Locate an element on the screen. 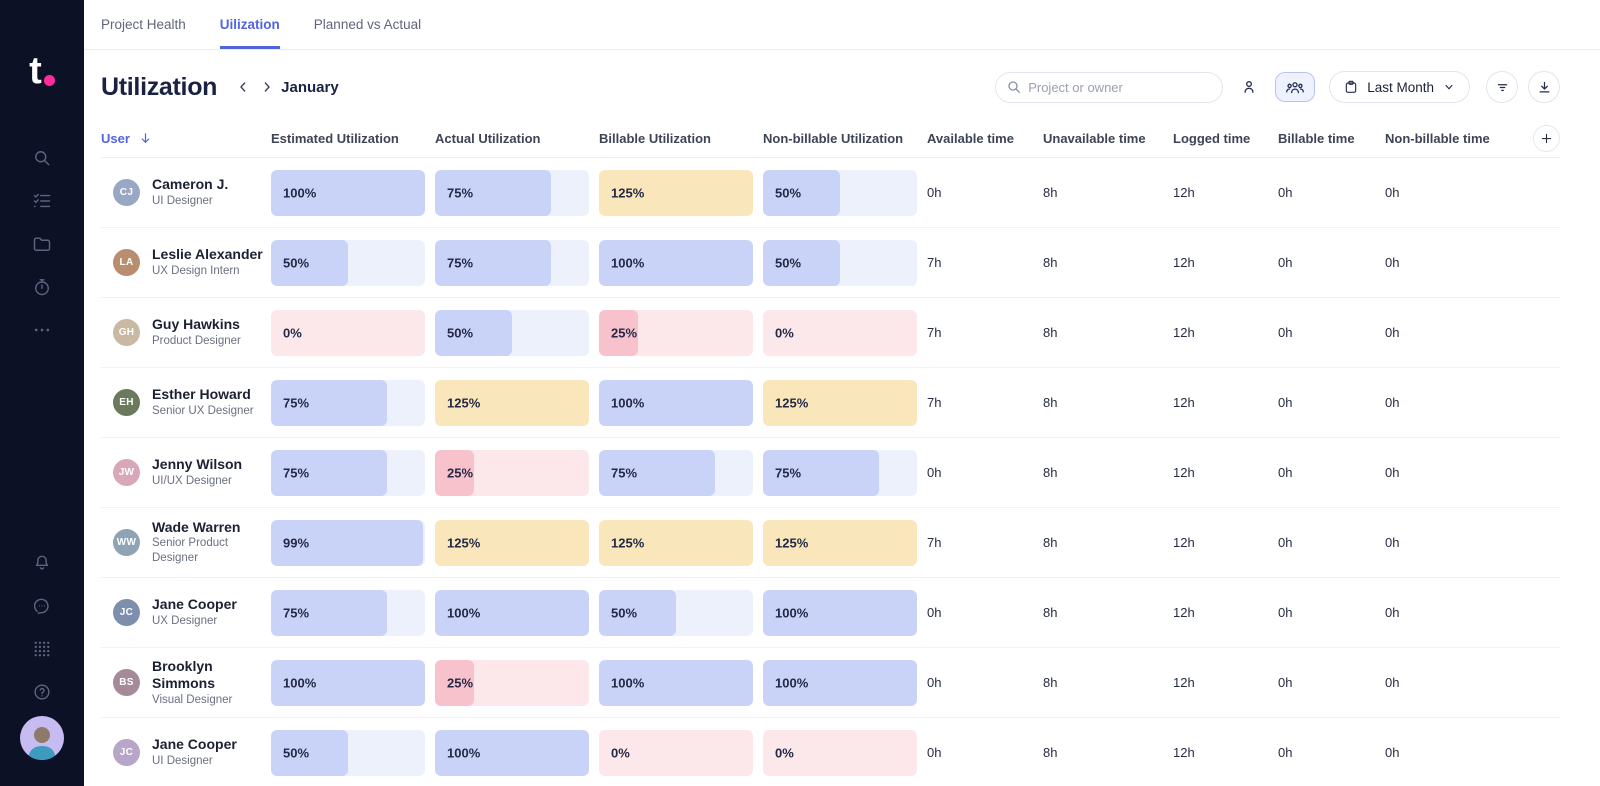  add-column-button is located at coordinates (1546, 138).